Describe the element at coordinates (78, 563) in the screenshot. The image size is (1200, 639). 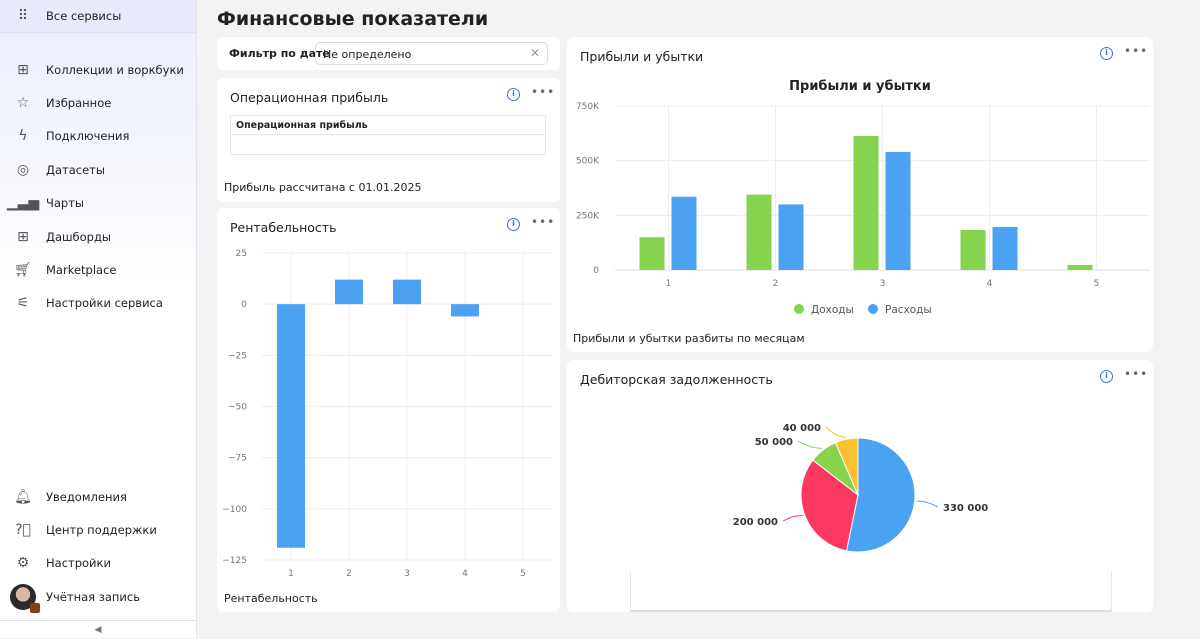
I see `sidebar-item-label: Настройки` at that location.